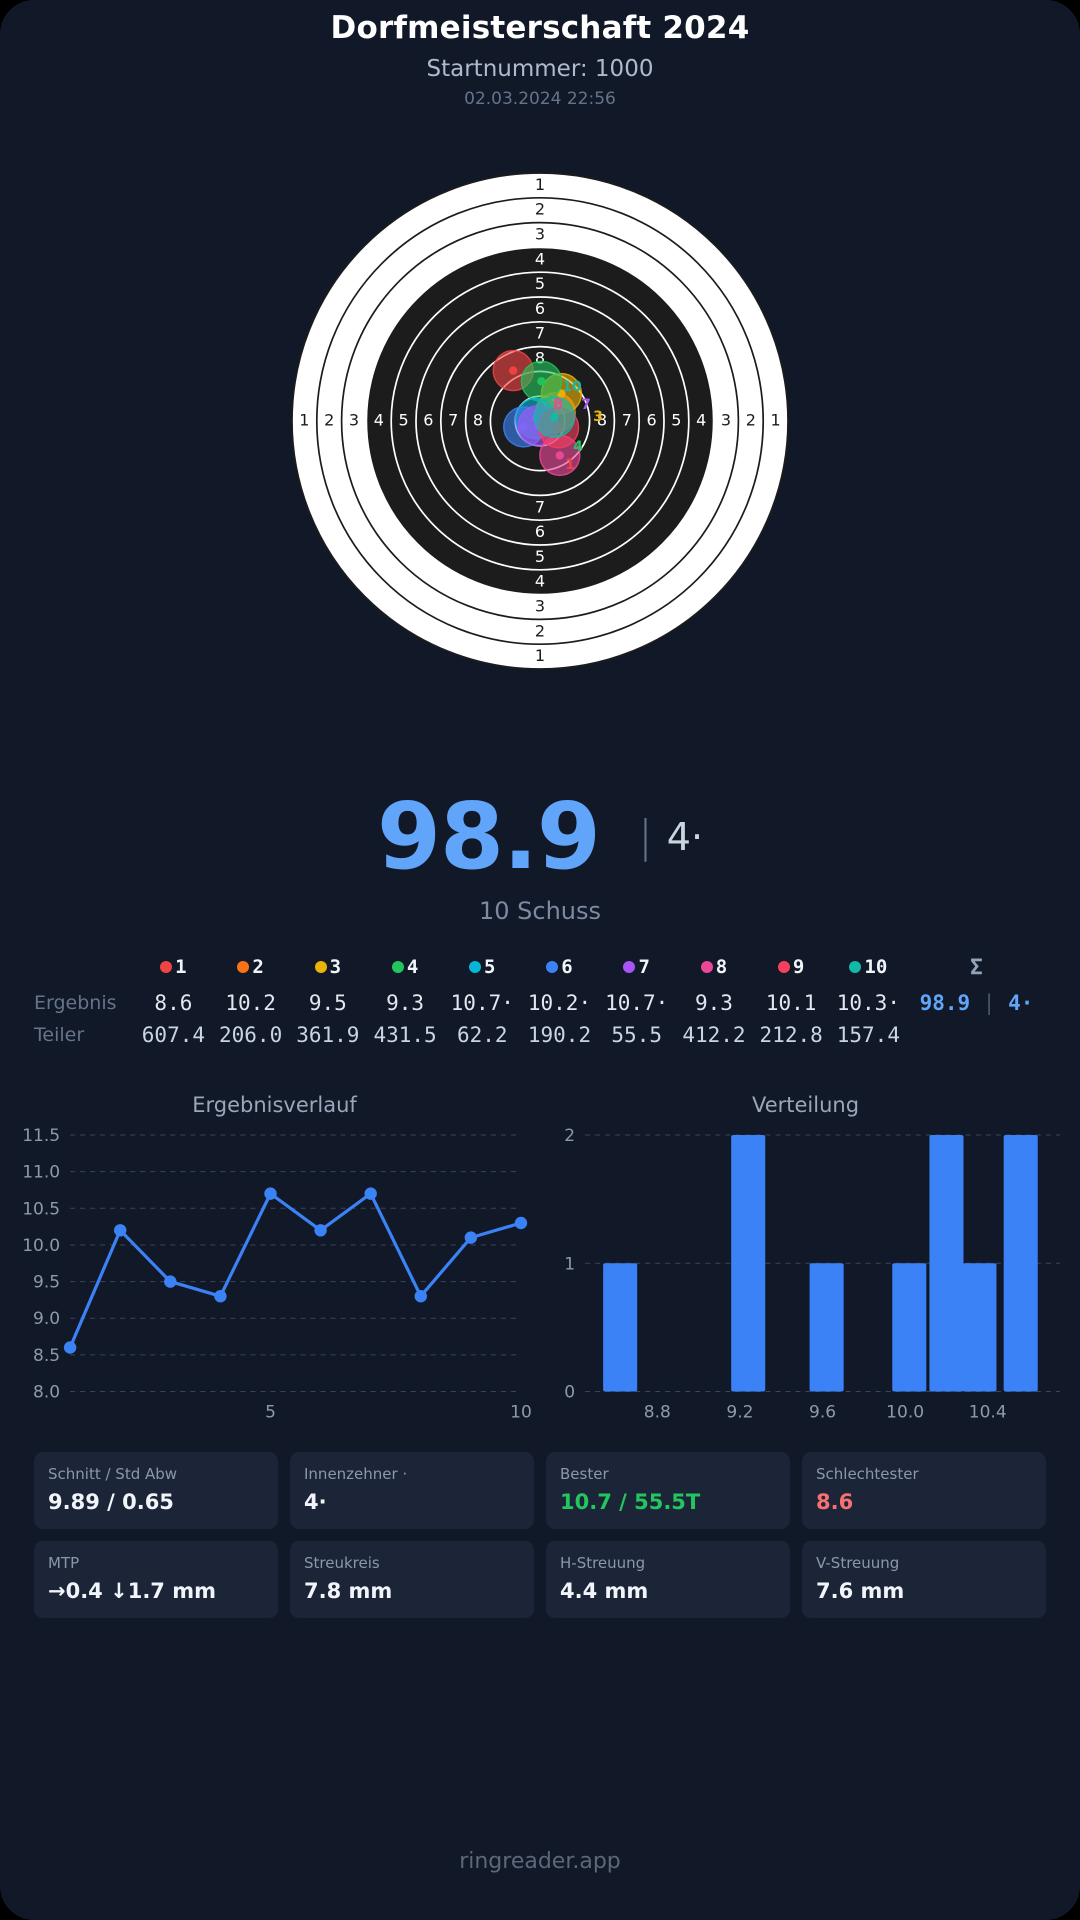 Image resolution: width=1080 pixels, height=1920 pixels. What do you see at coordinates (277, 1274) in the screenshot?
I see `line-chart-svg: 8.0 8.5 9.0 9.5 10.0 10.5 11.0 11.5 5 10` at bounding box center [277, 1274].